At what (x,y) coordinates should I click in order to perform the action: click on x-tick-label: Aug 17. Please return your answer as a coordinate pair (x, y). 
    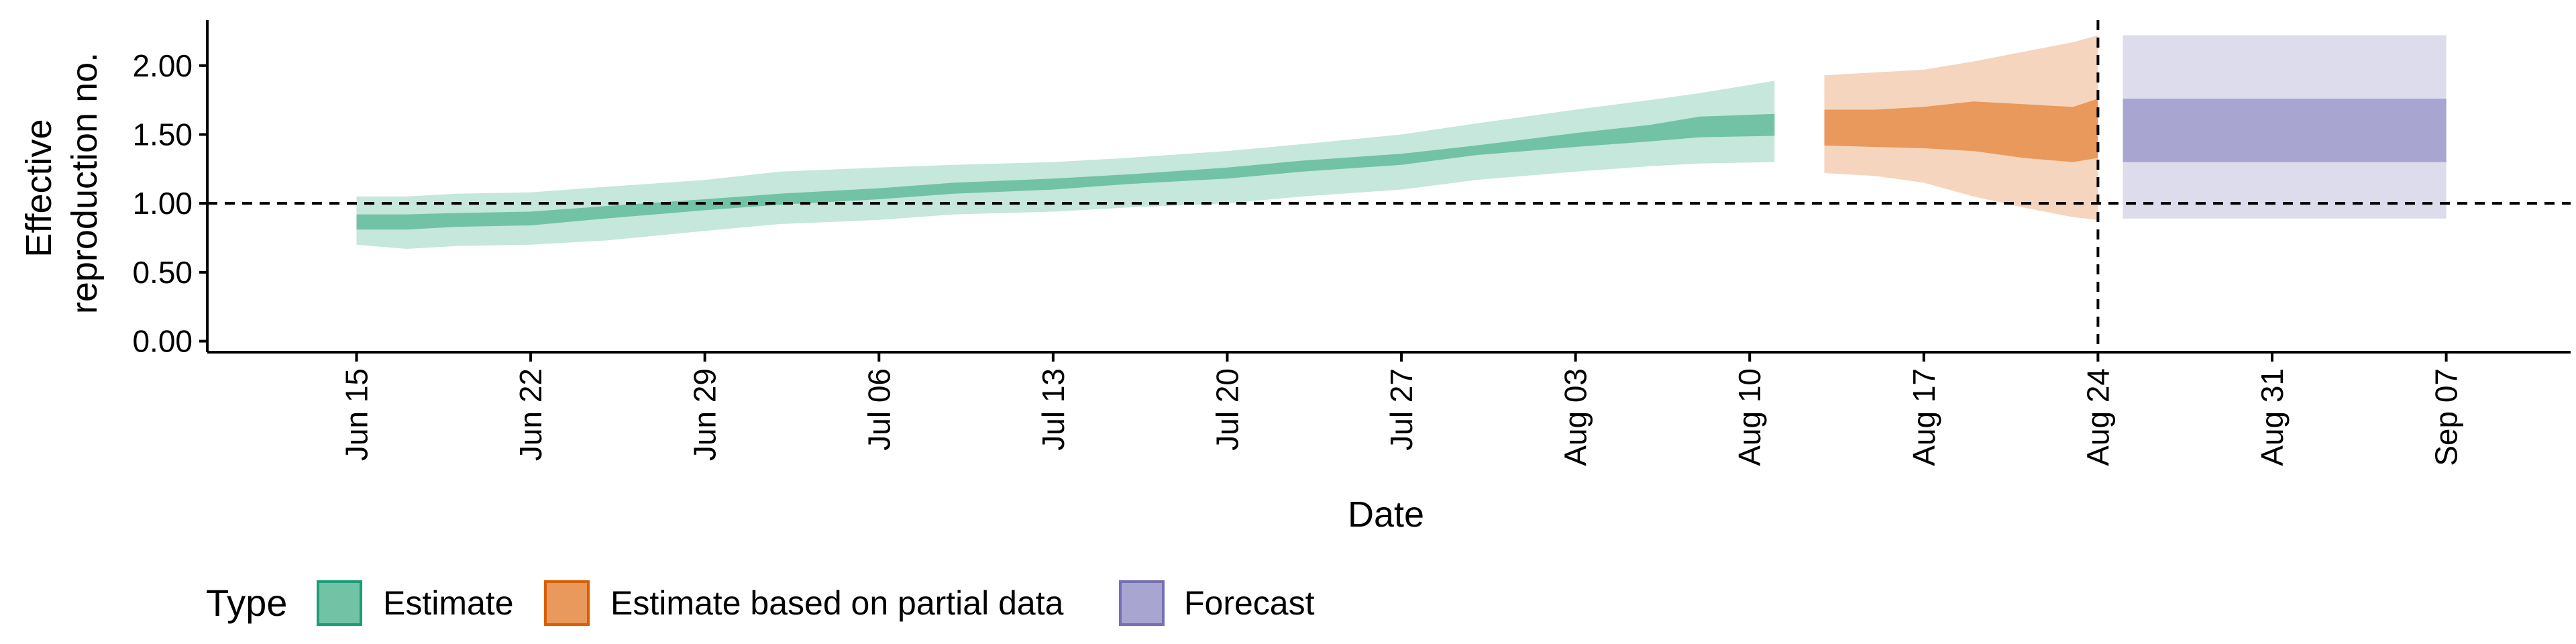
    Looking at the image, I should click on (1924, 417).